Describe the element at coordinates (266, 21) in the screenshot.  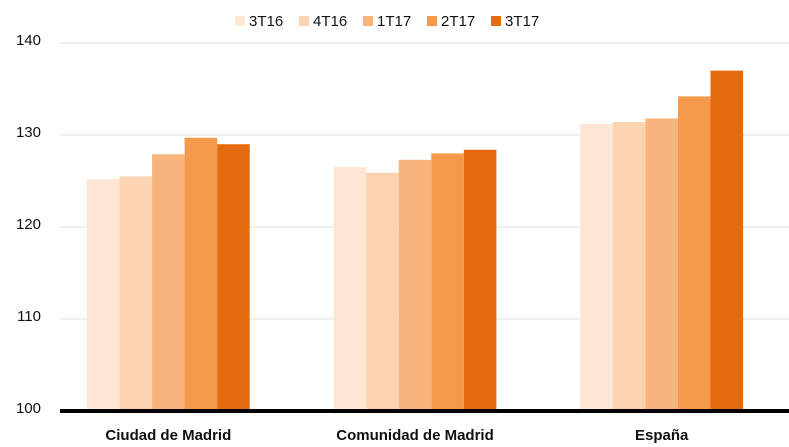
I see `legend-label: 3T16` at that location.